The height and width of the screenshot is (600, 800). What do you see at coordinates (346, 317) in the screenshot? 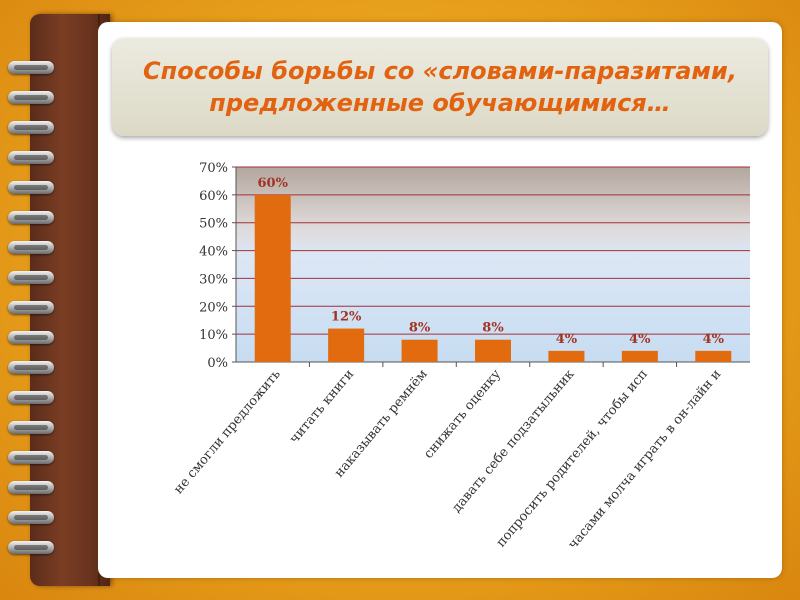
I see `data-label: 12%` at bounding box center [346, 317].